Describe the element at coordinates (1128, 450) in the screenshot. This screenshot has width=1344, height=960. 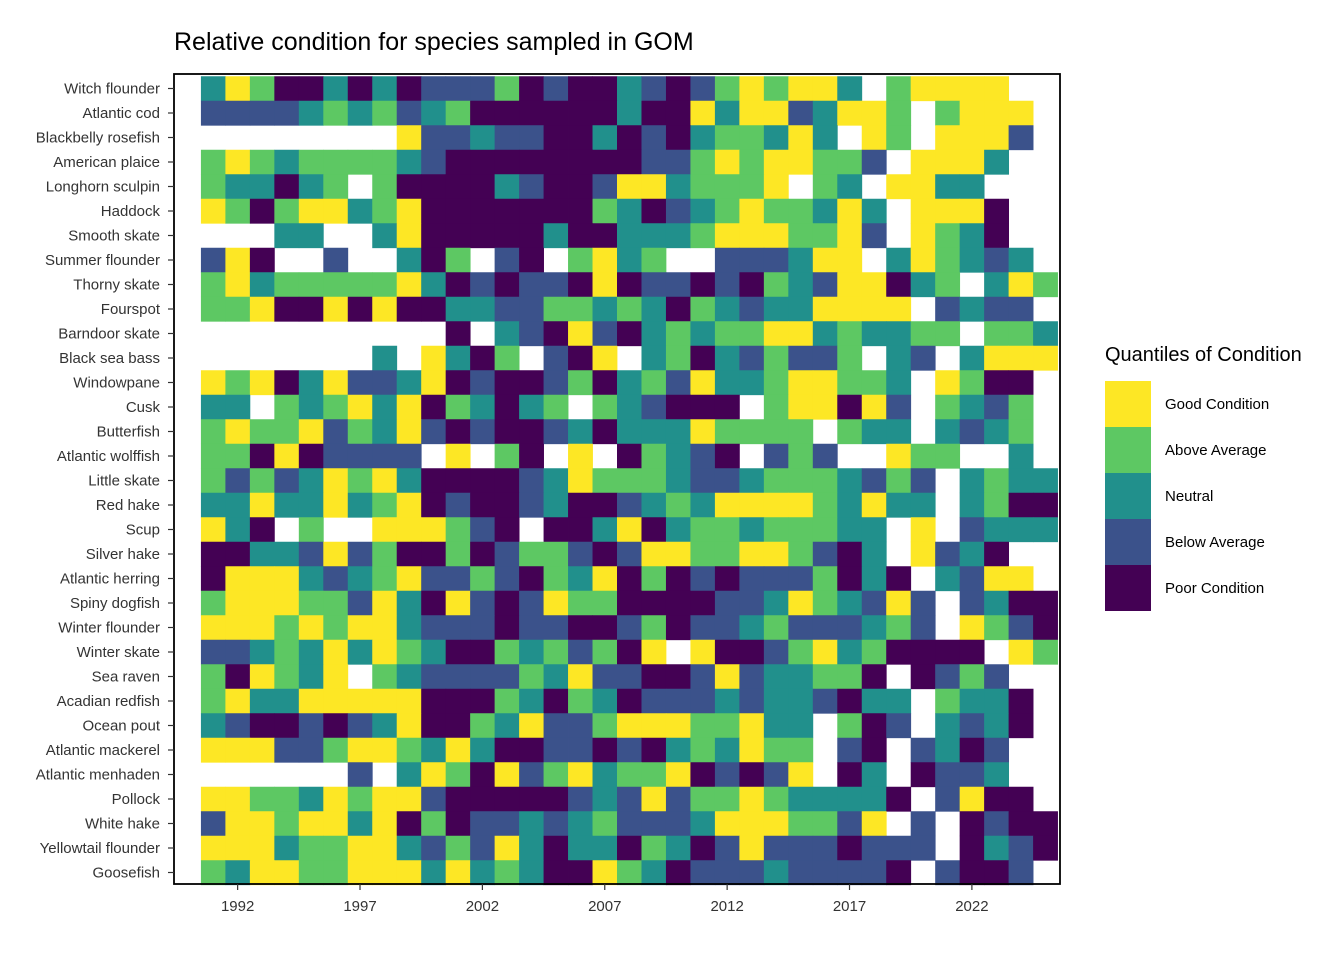
I see `legend-swatch-above-average` at that location.